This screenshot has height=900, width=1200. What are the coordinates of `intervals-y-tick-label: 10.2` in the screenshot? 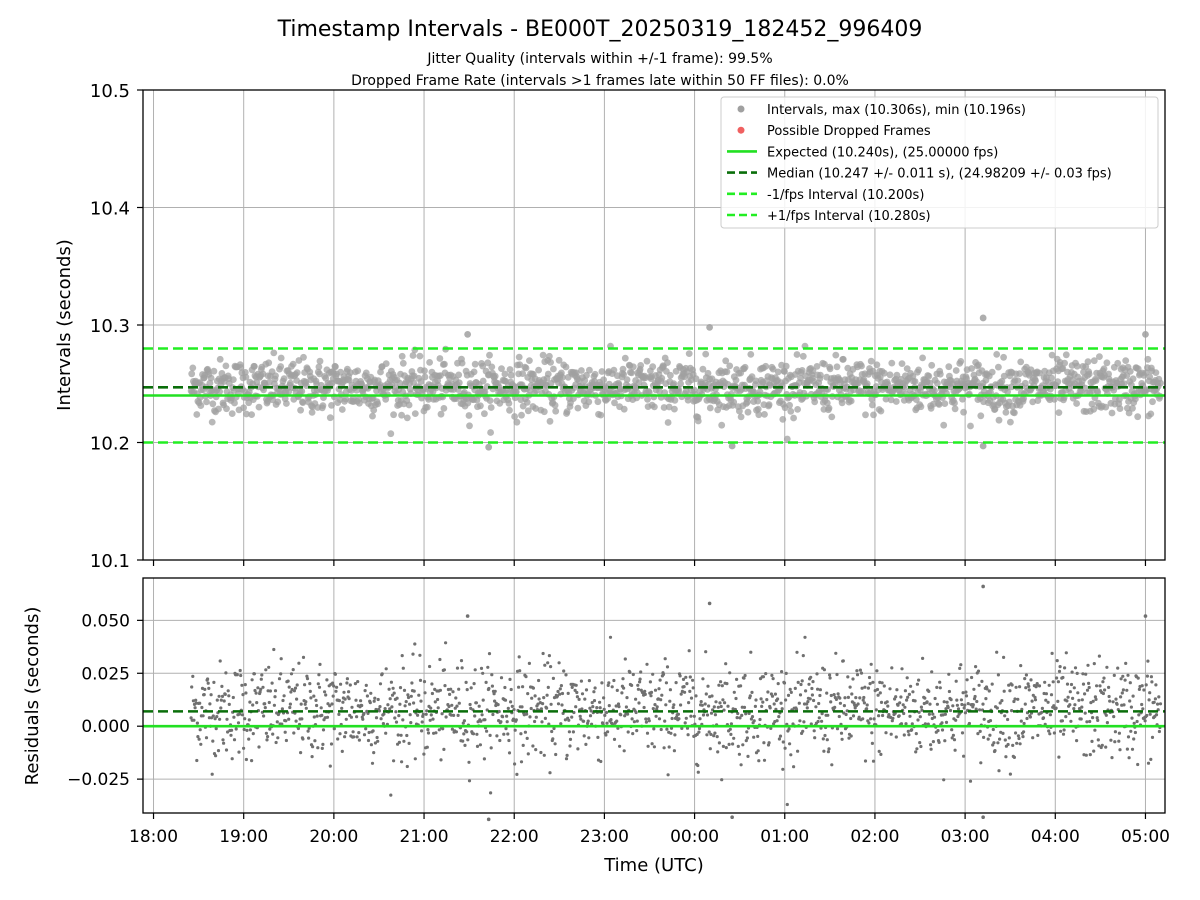 It's located at (110, 444).